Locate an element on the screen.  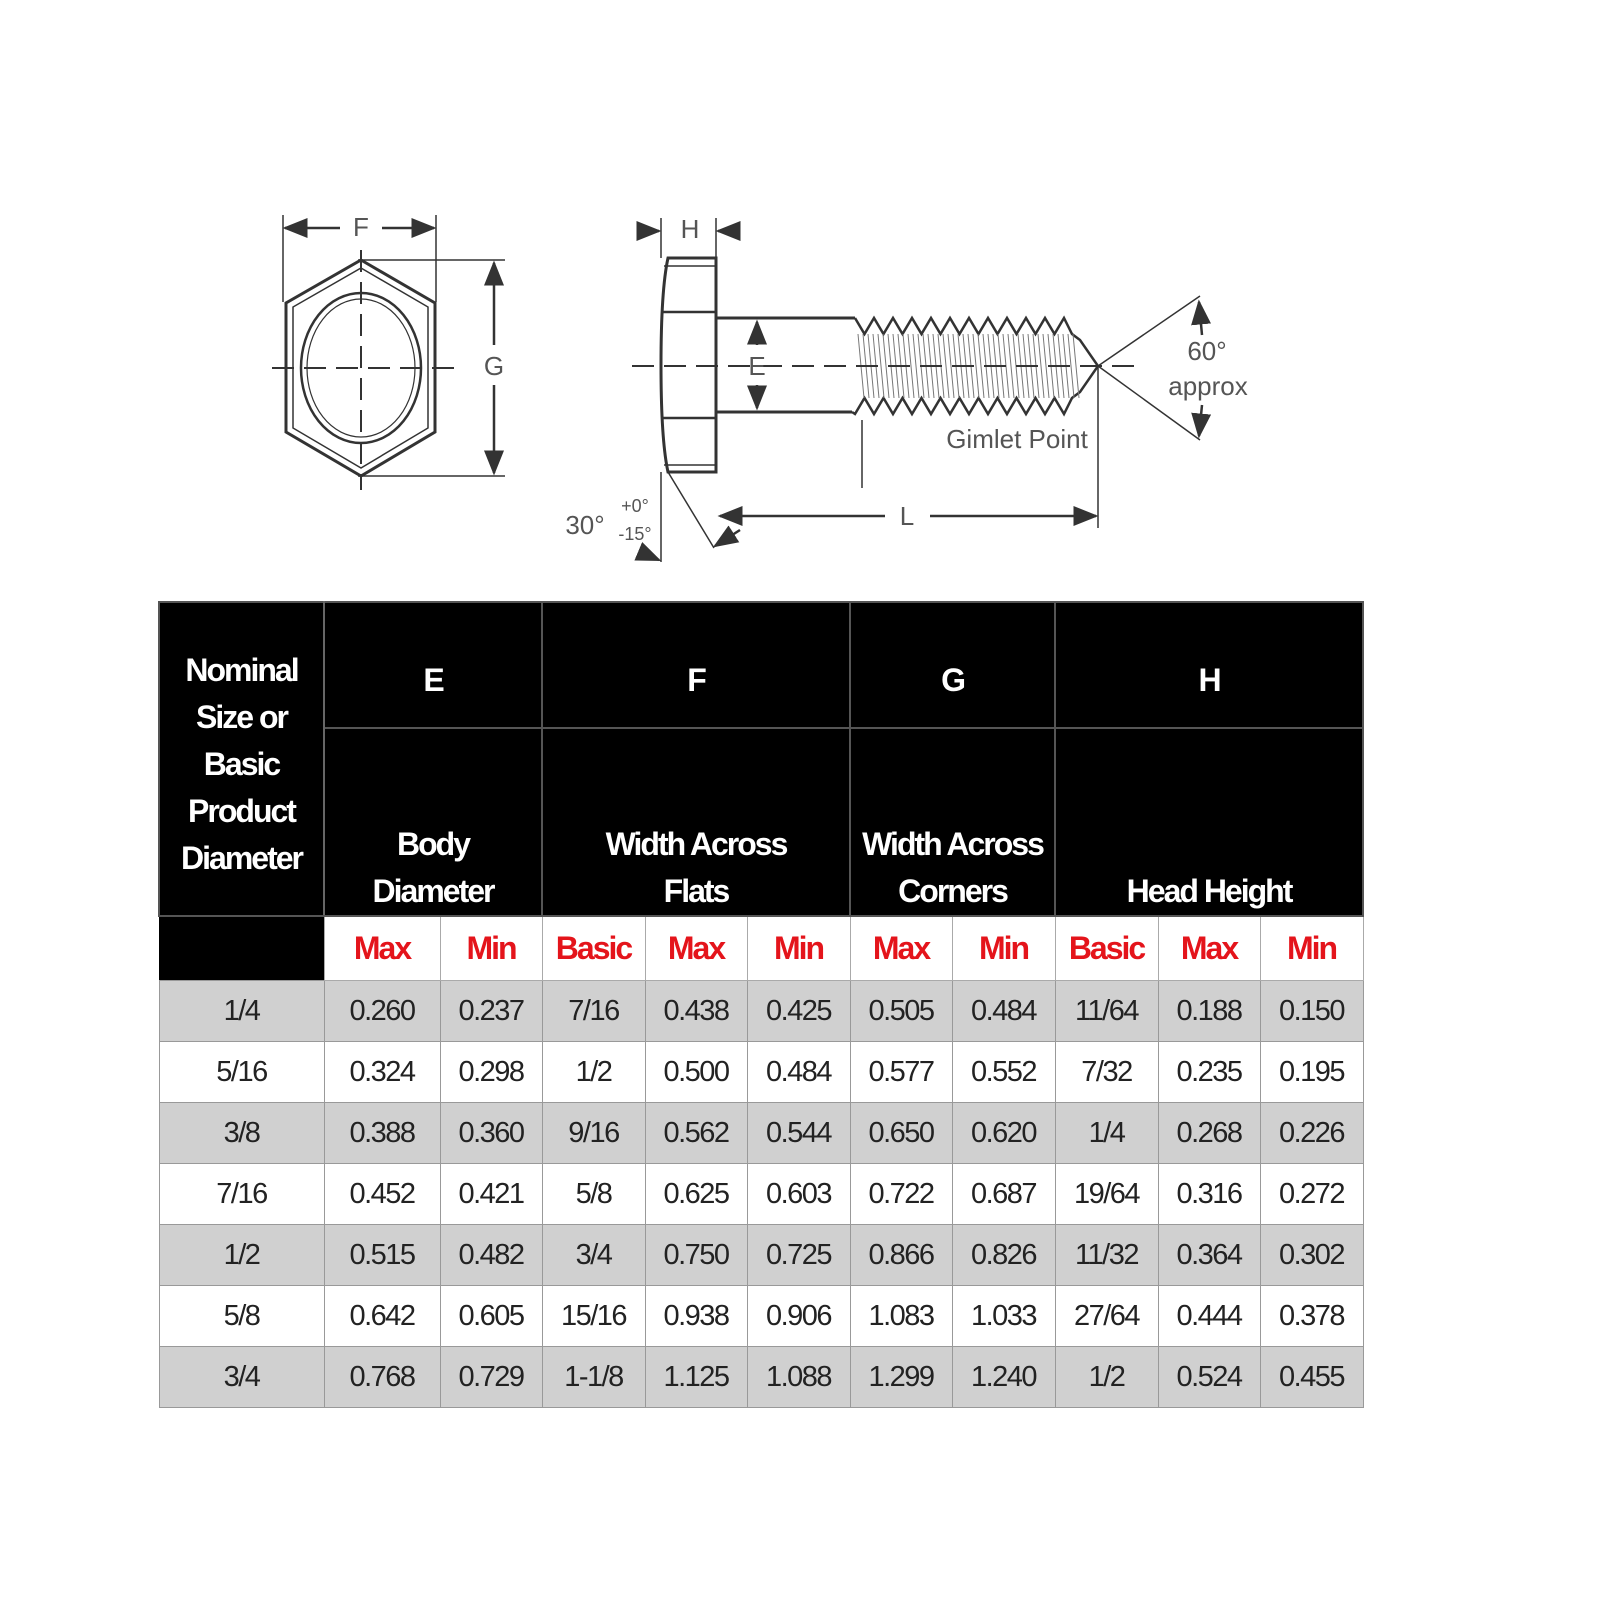
group-header-g: G is located at coordinates (952, 665).